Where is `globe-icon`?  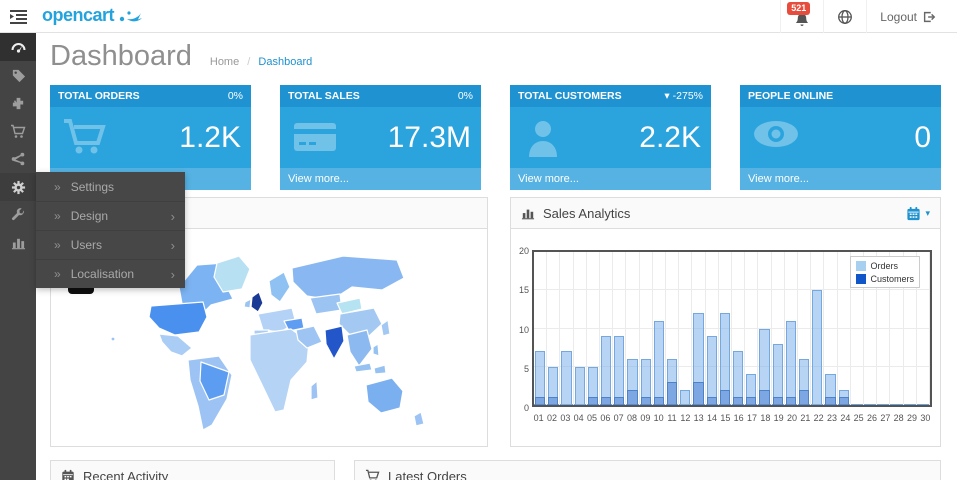 globe-icon is located at coordinates (845, 17).